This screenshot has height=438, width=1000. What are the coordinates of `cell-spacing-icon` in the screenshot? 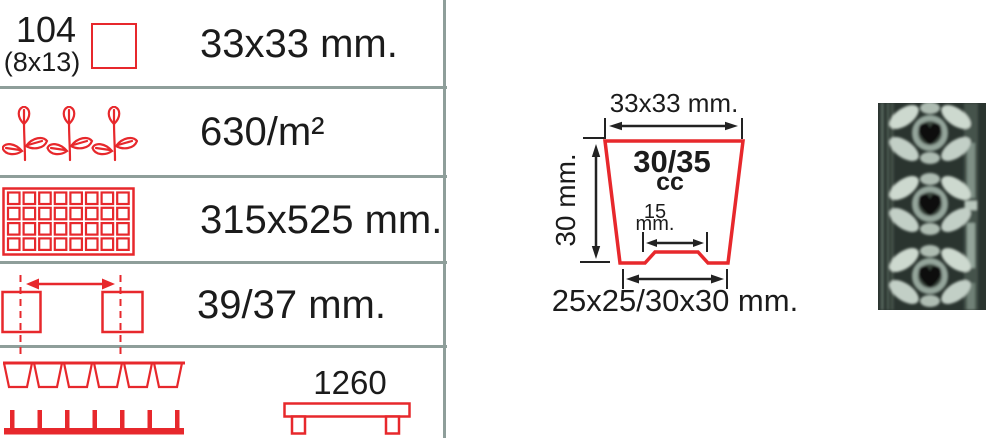 It's located at (72, 316).